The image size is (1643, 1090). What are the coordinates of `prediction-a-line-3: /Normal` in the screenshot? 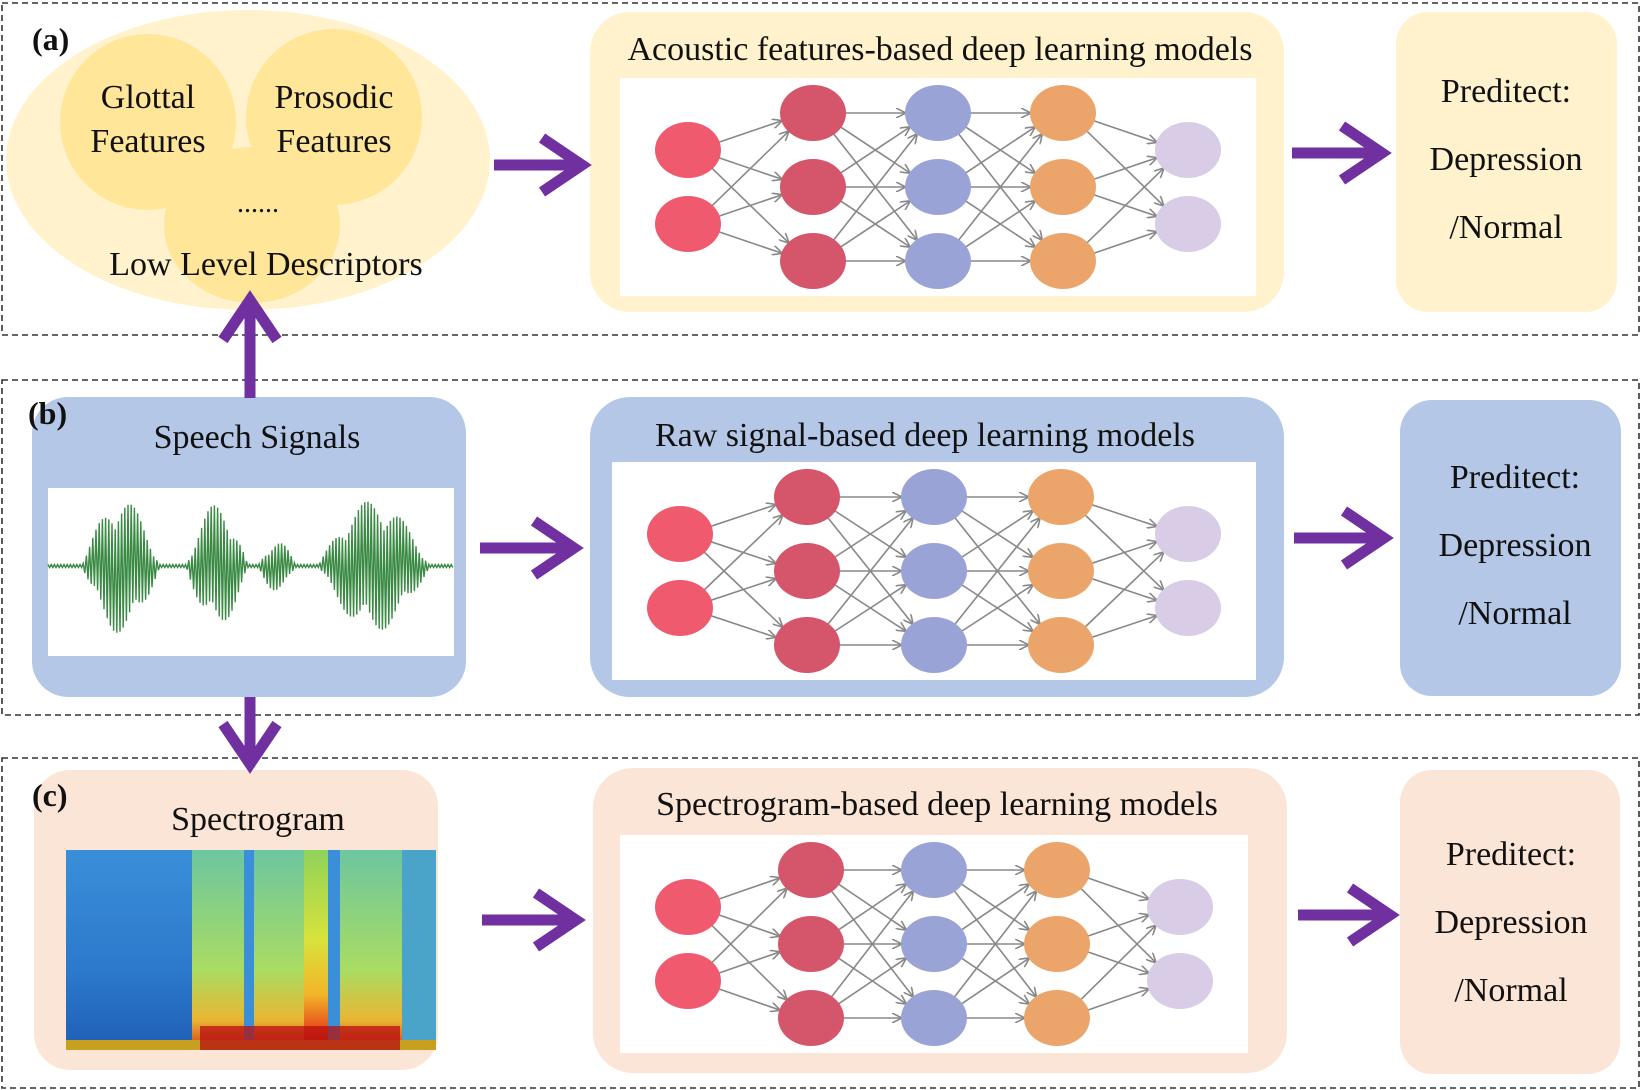 It's located at (1505, 227).